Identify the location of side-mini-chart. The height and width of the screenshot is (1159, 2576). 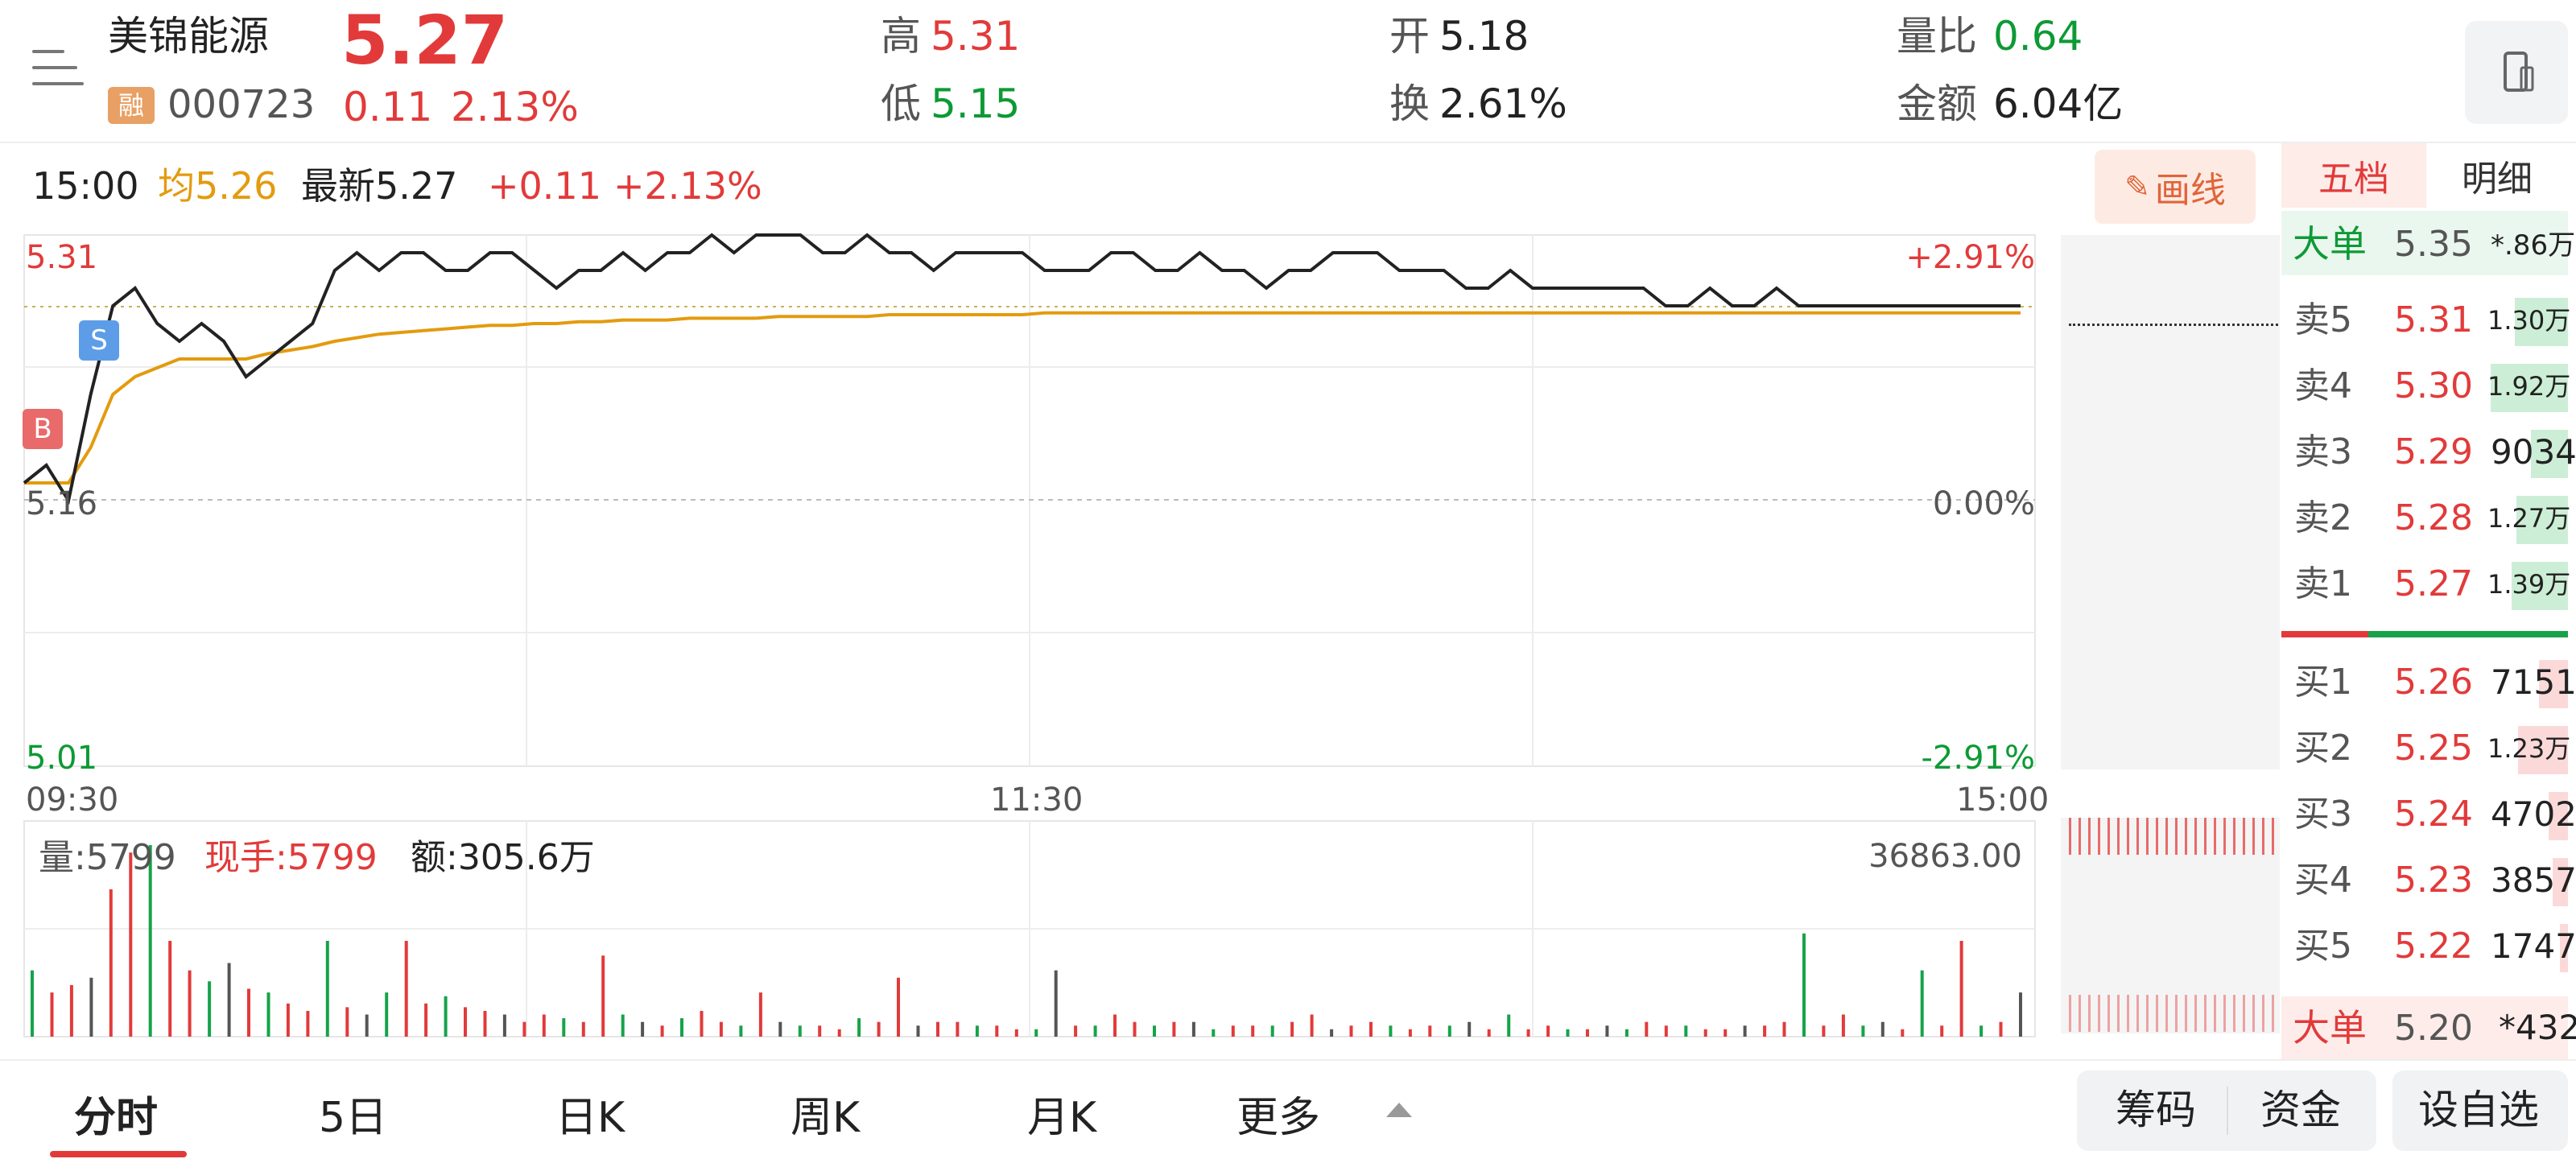
(2170, 502).